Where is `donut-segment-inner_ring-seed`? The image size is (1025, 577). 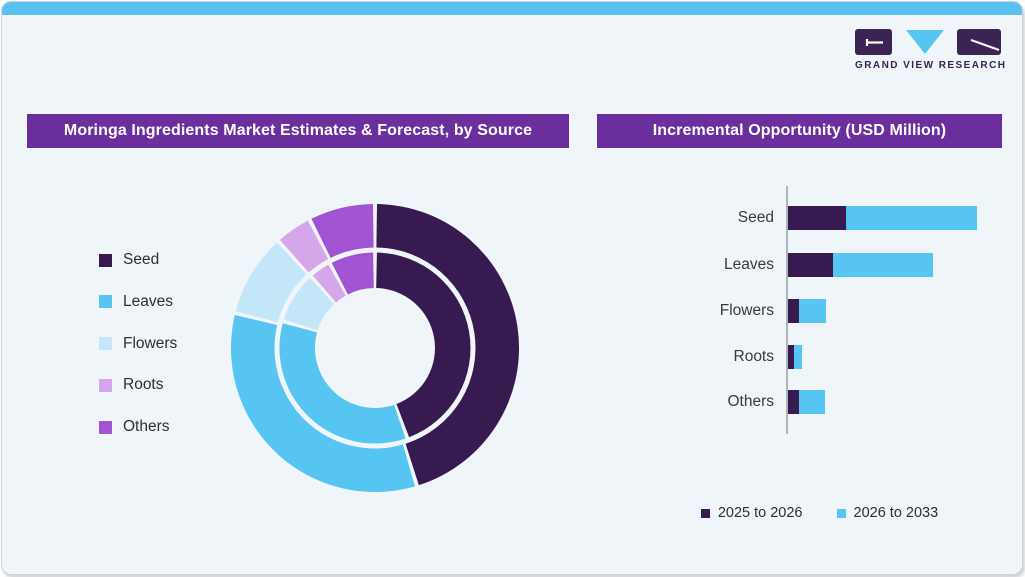
donut-segment-inner_ring-seed is located at coordinates (423, 345).